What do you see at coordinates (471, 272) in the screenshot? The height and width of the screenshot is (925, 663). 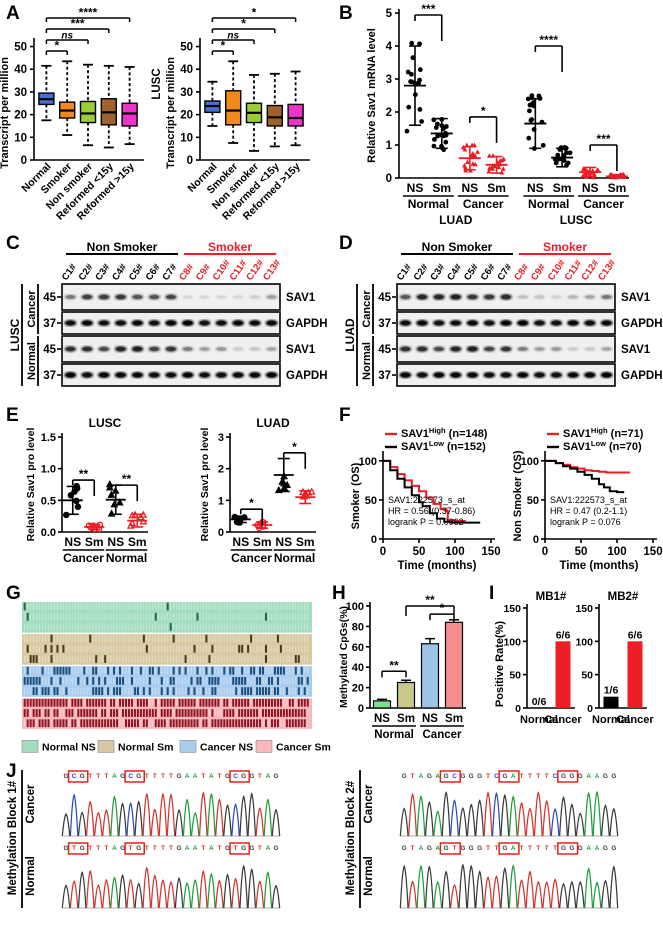 I see `lane-label: C5#` at bounding box center [471, 272].